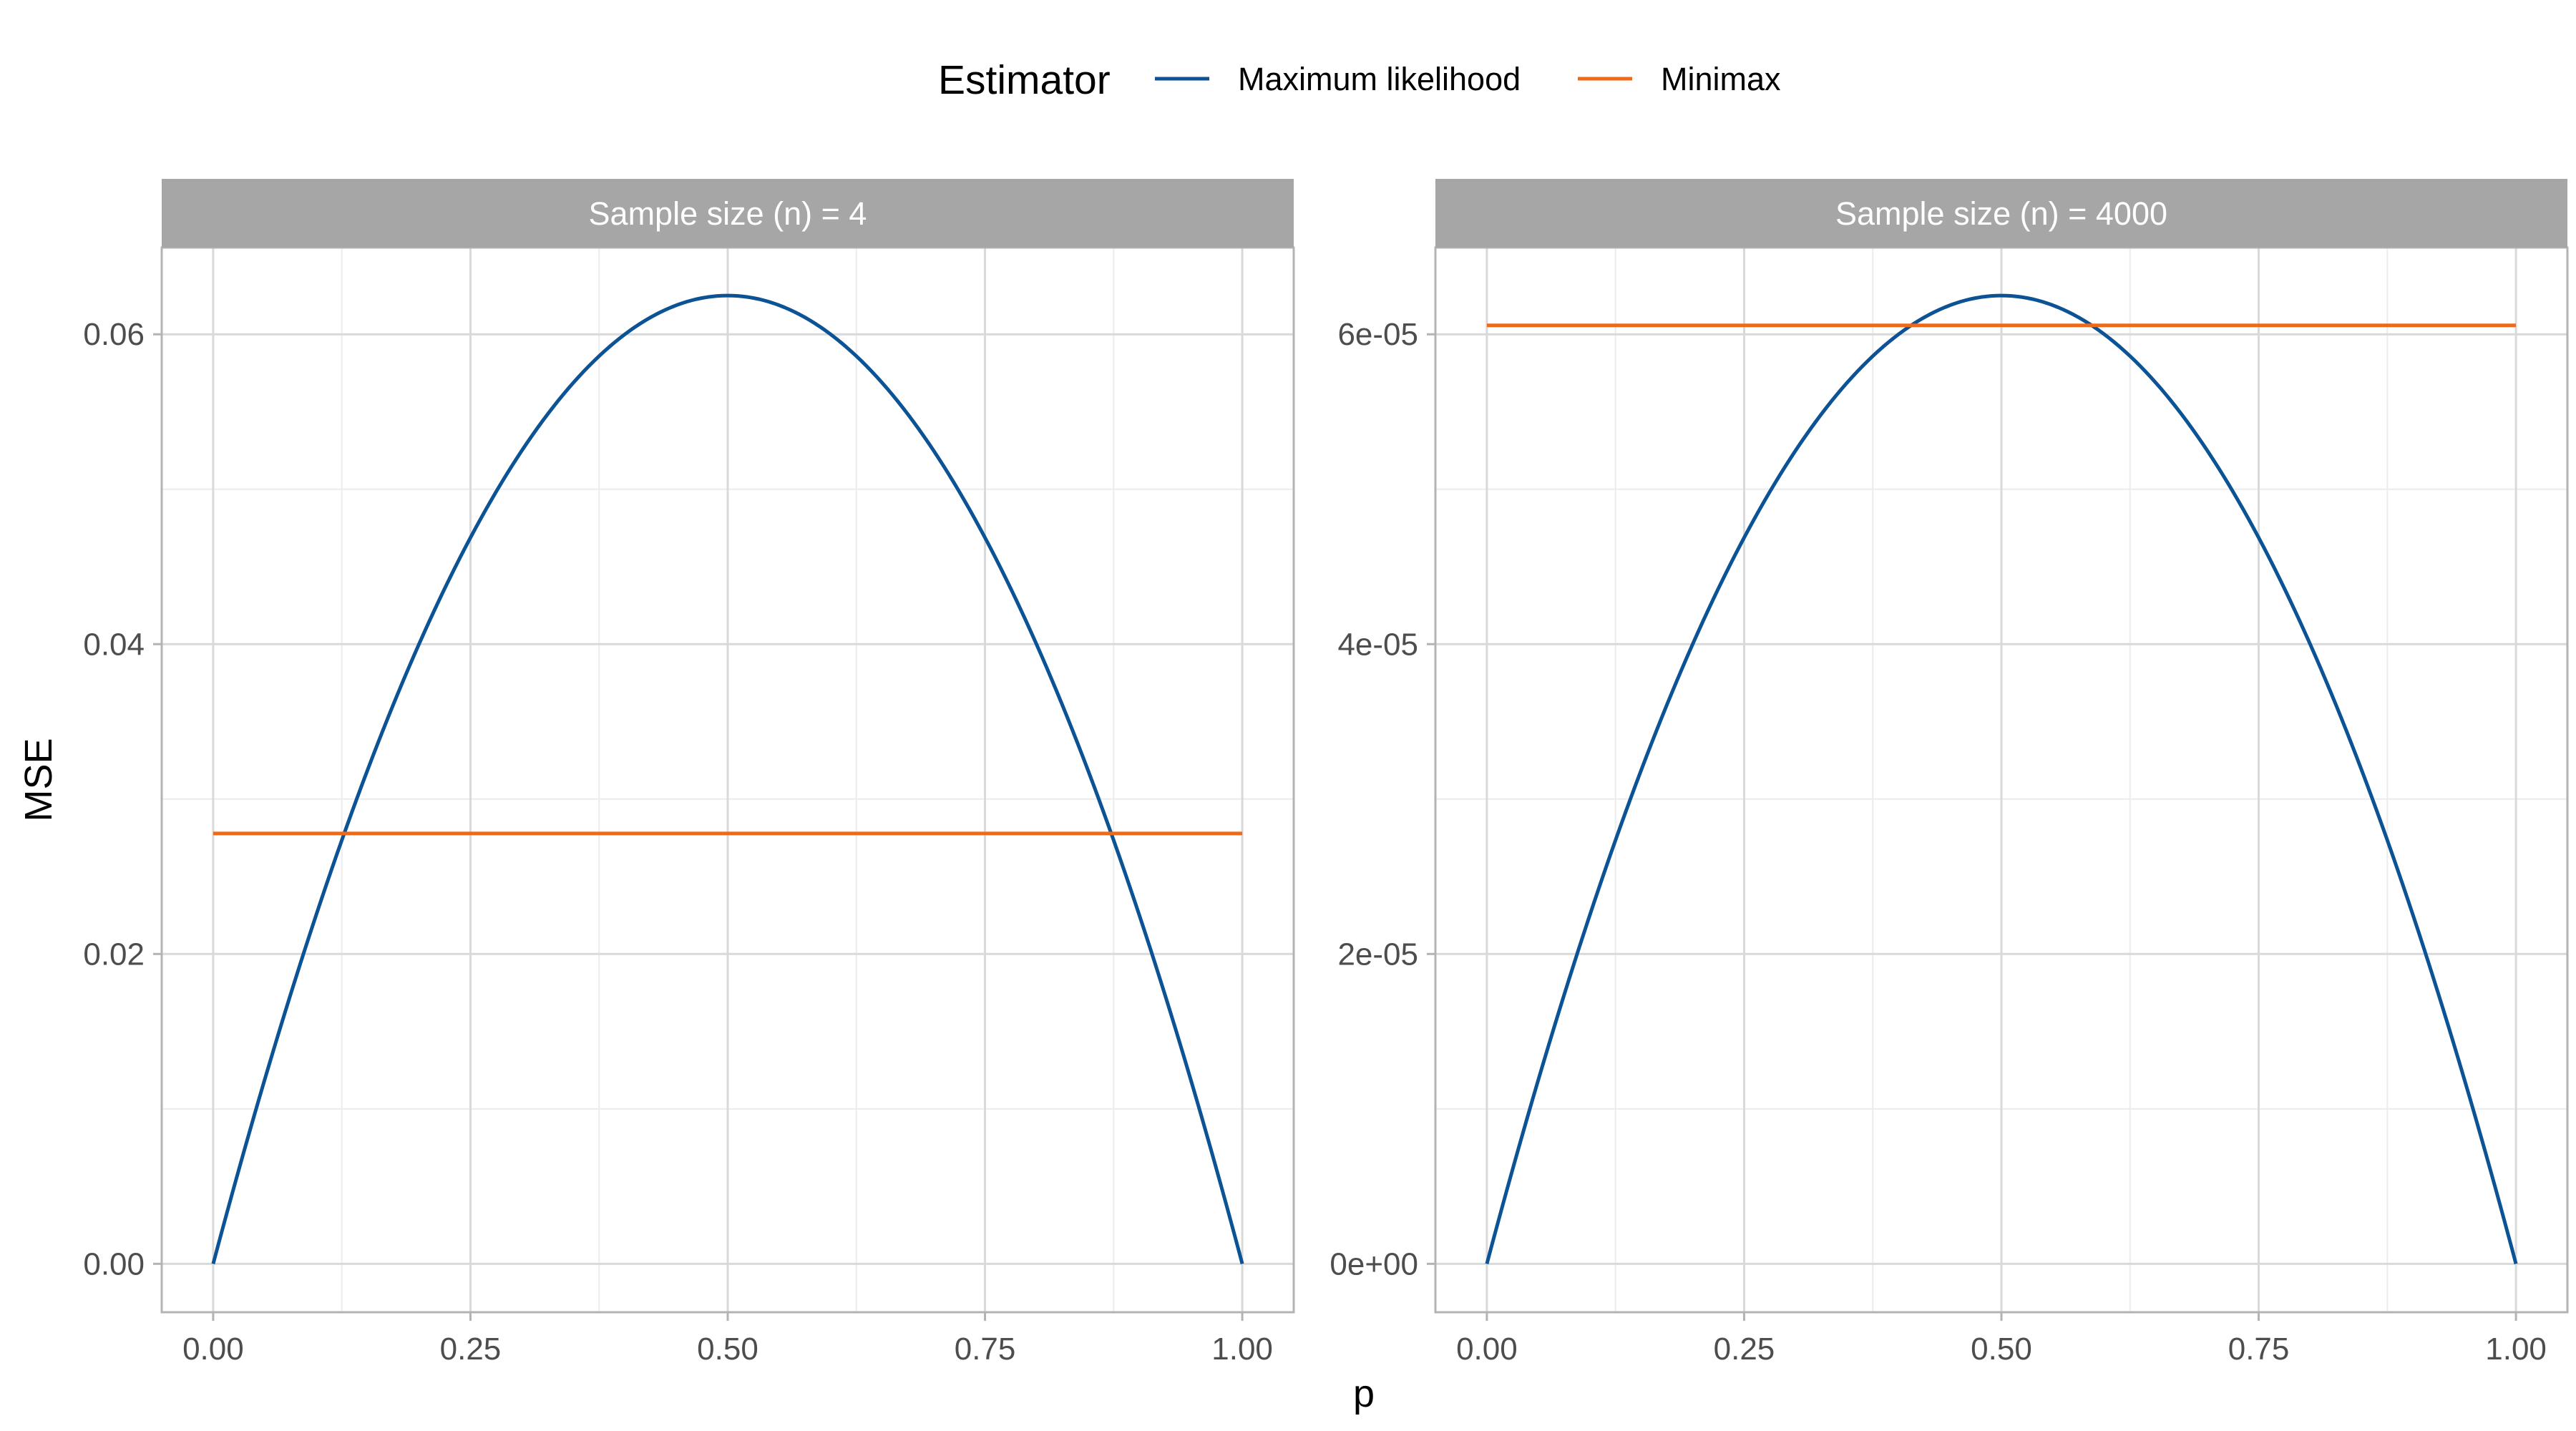 The width and height of the screenshot is (2576, 1431). What do you see at coordinates (1377, 954) in the screenshot?
I see `y-tick-label: 2e-05` at bounding box center [1377, 954].